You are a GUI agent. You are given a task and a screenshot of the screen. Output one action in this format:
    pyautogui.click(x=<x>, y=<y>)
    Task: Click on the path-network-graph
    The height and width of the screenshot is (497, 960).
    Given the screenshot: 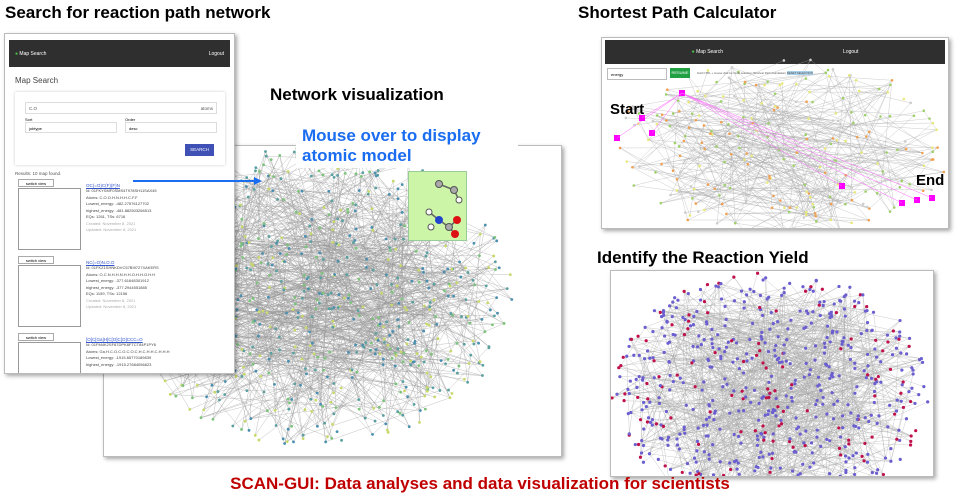 What is the action you would take?
    pyautogui.click(x=775, y=133)
    